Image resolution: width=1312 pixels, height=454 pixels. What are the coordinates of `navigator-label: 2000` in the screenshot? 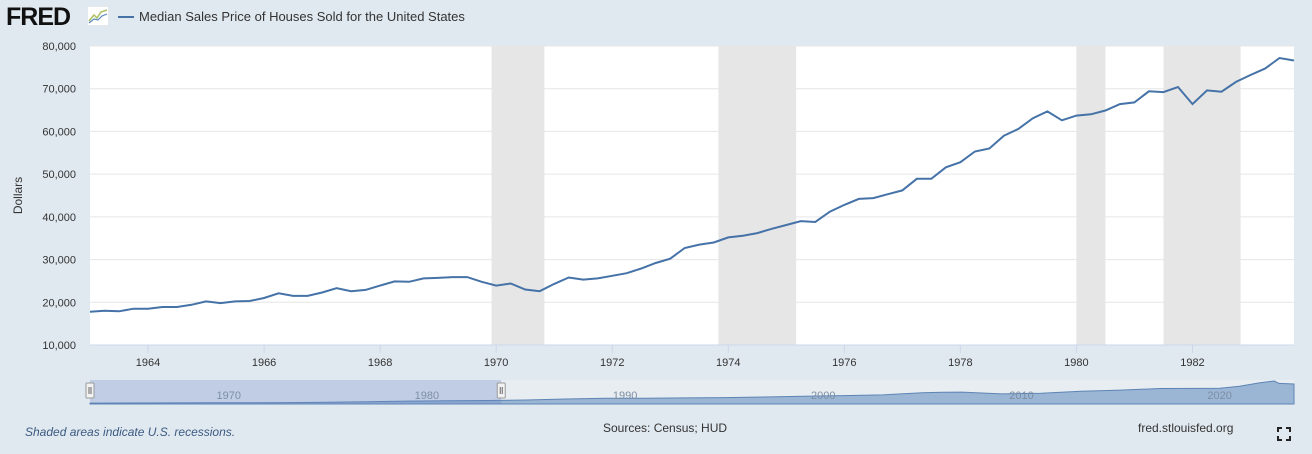 It's located at (823, 396).